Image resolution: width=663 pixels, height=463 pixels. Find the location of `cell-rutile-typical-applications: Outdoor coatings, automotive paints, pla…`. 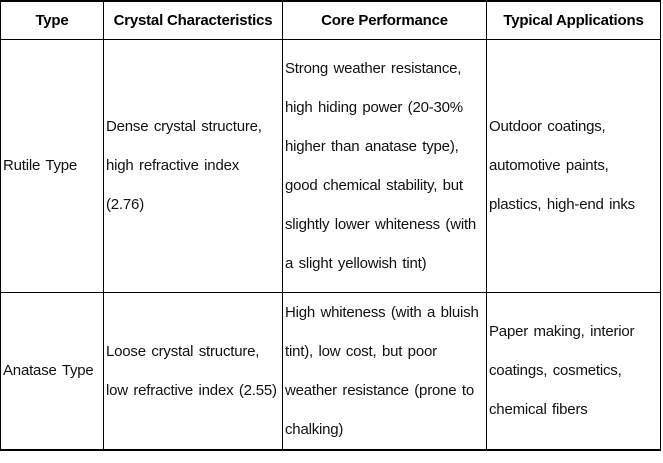

cell-rutile-typical-applications: Outdoor coatings, automotive paints, pla… is located at coordinates (573, 165).